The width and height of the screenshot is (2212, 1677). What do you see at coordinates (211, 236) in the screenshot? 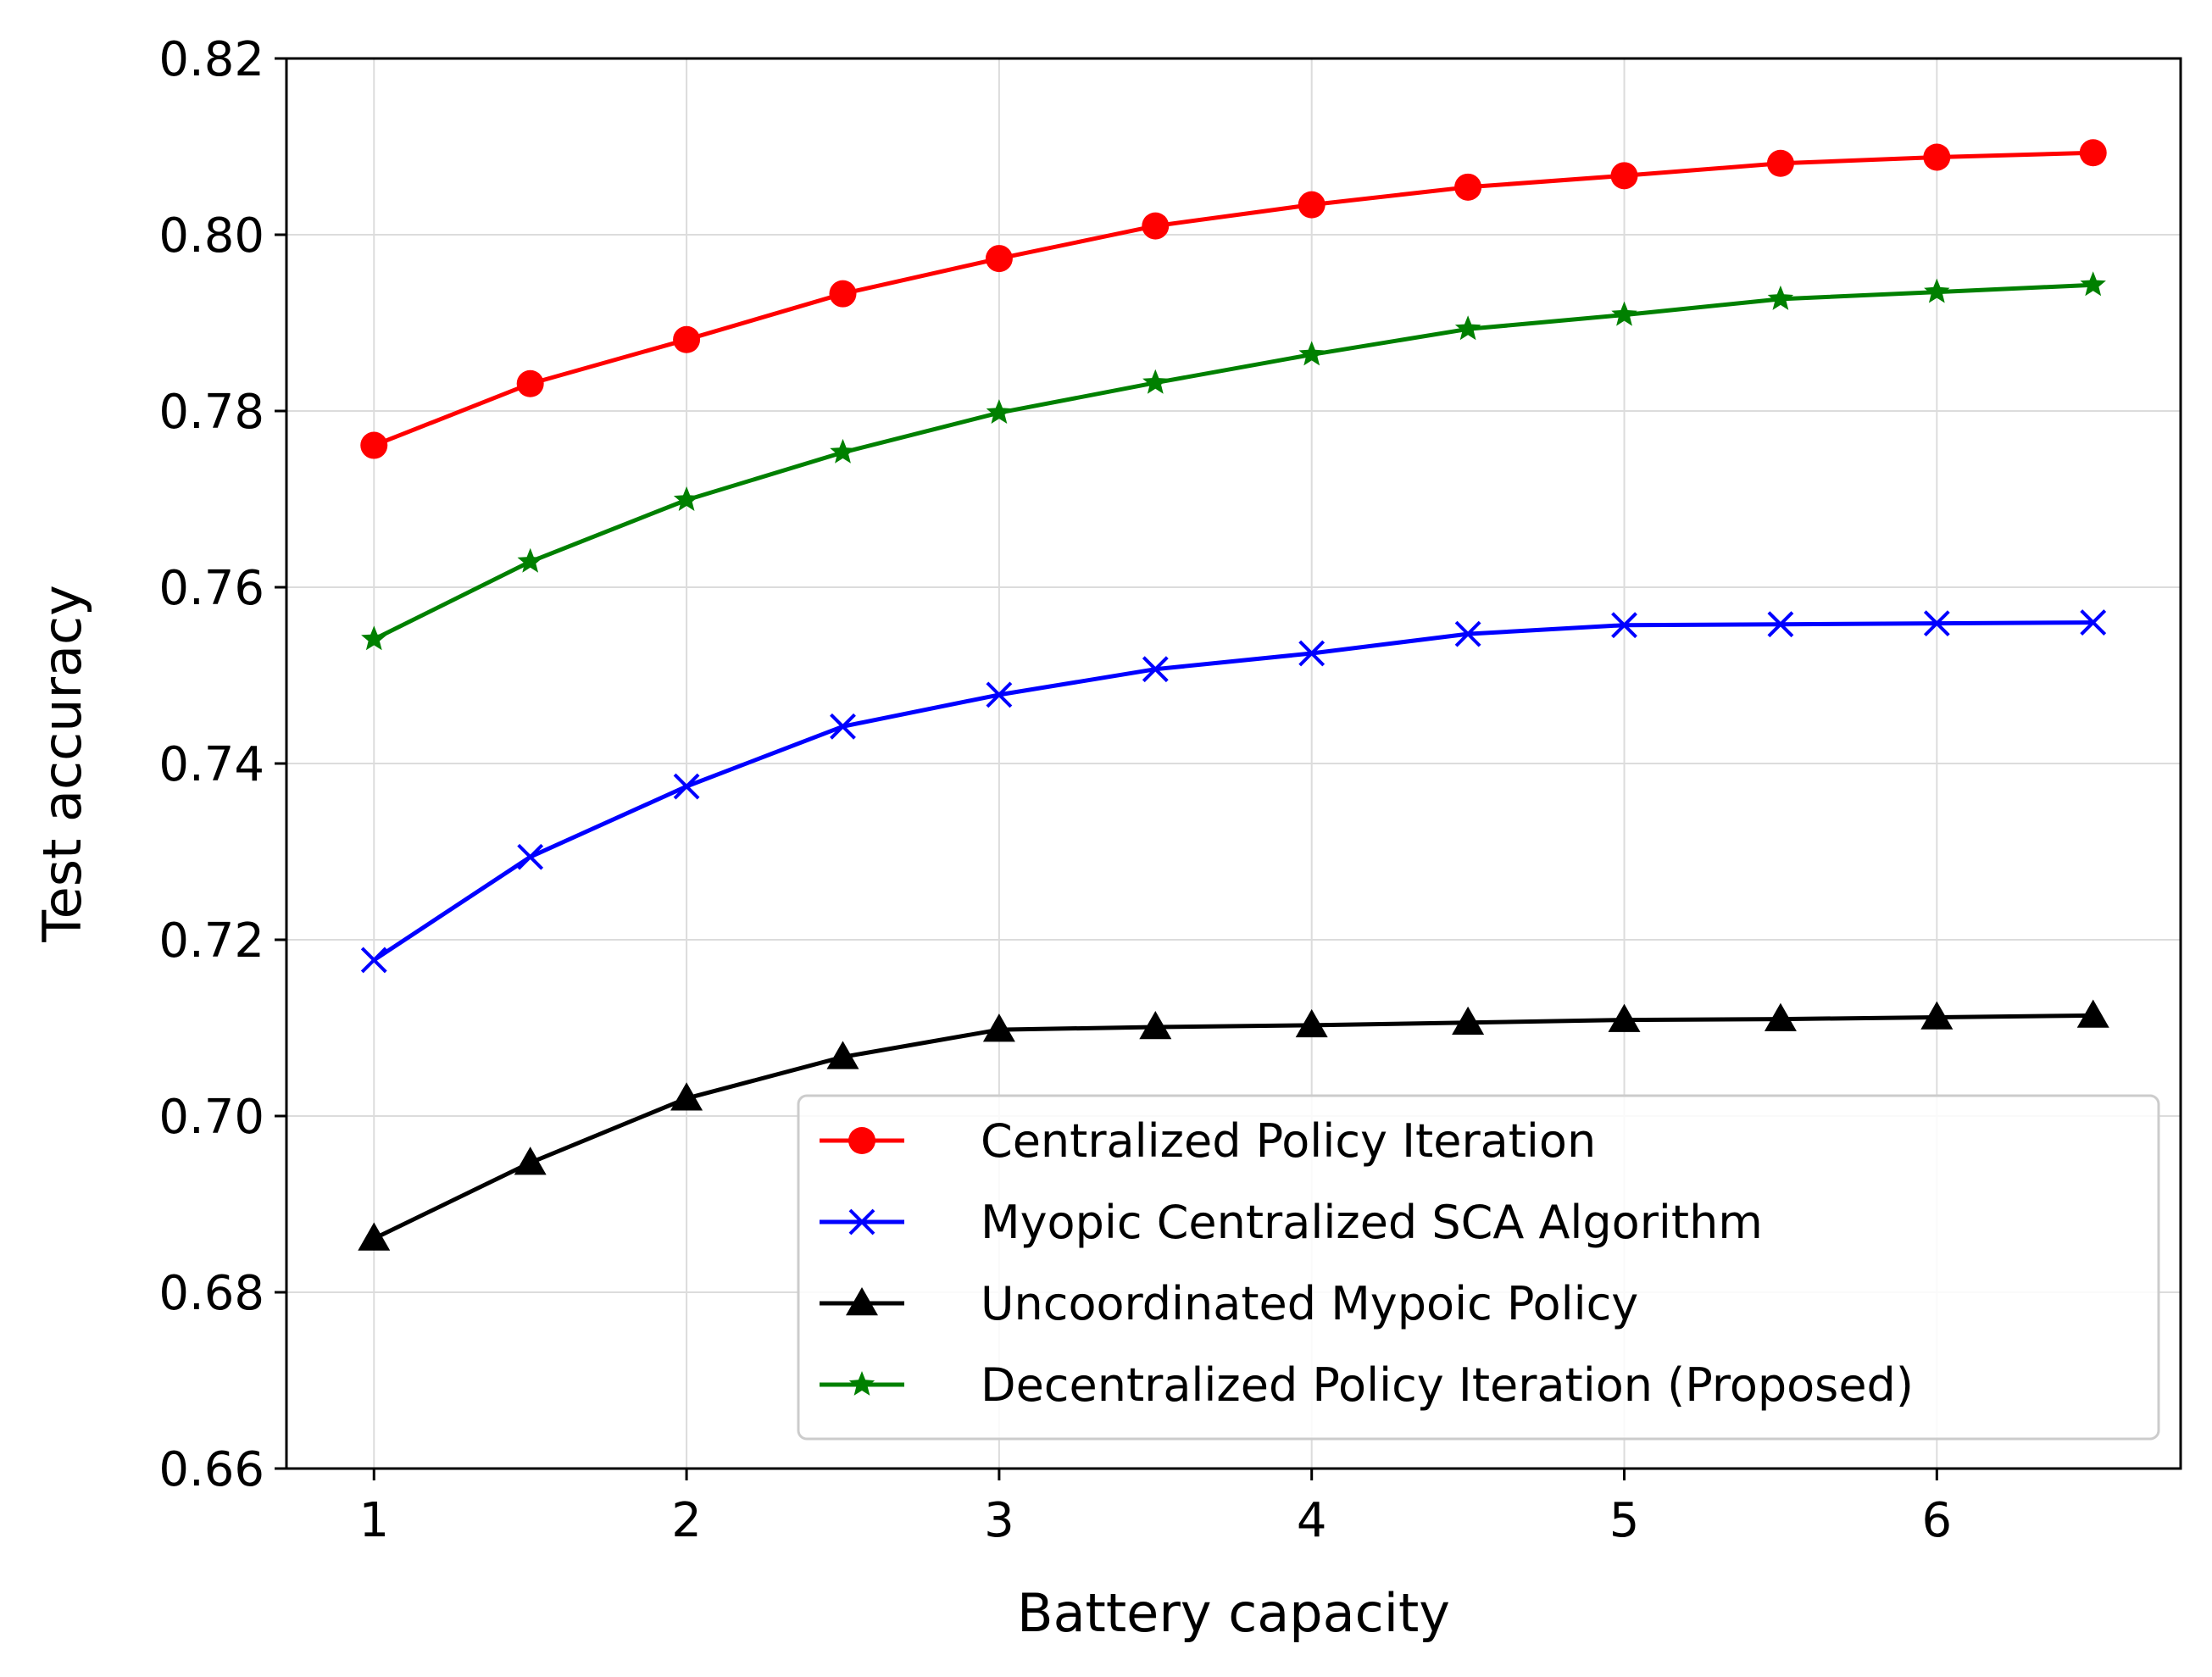
I see `y-tick-label: 0.80` at bounding box center [211, 236].